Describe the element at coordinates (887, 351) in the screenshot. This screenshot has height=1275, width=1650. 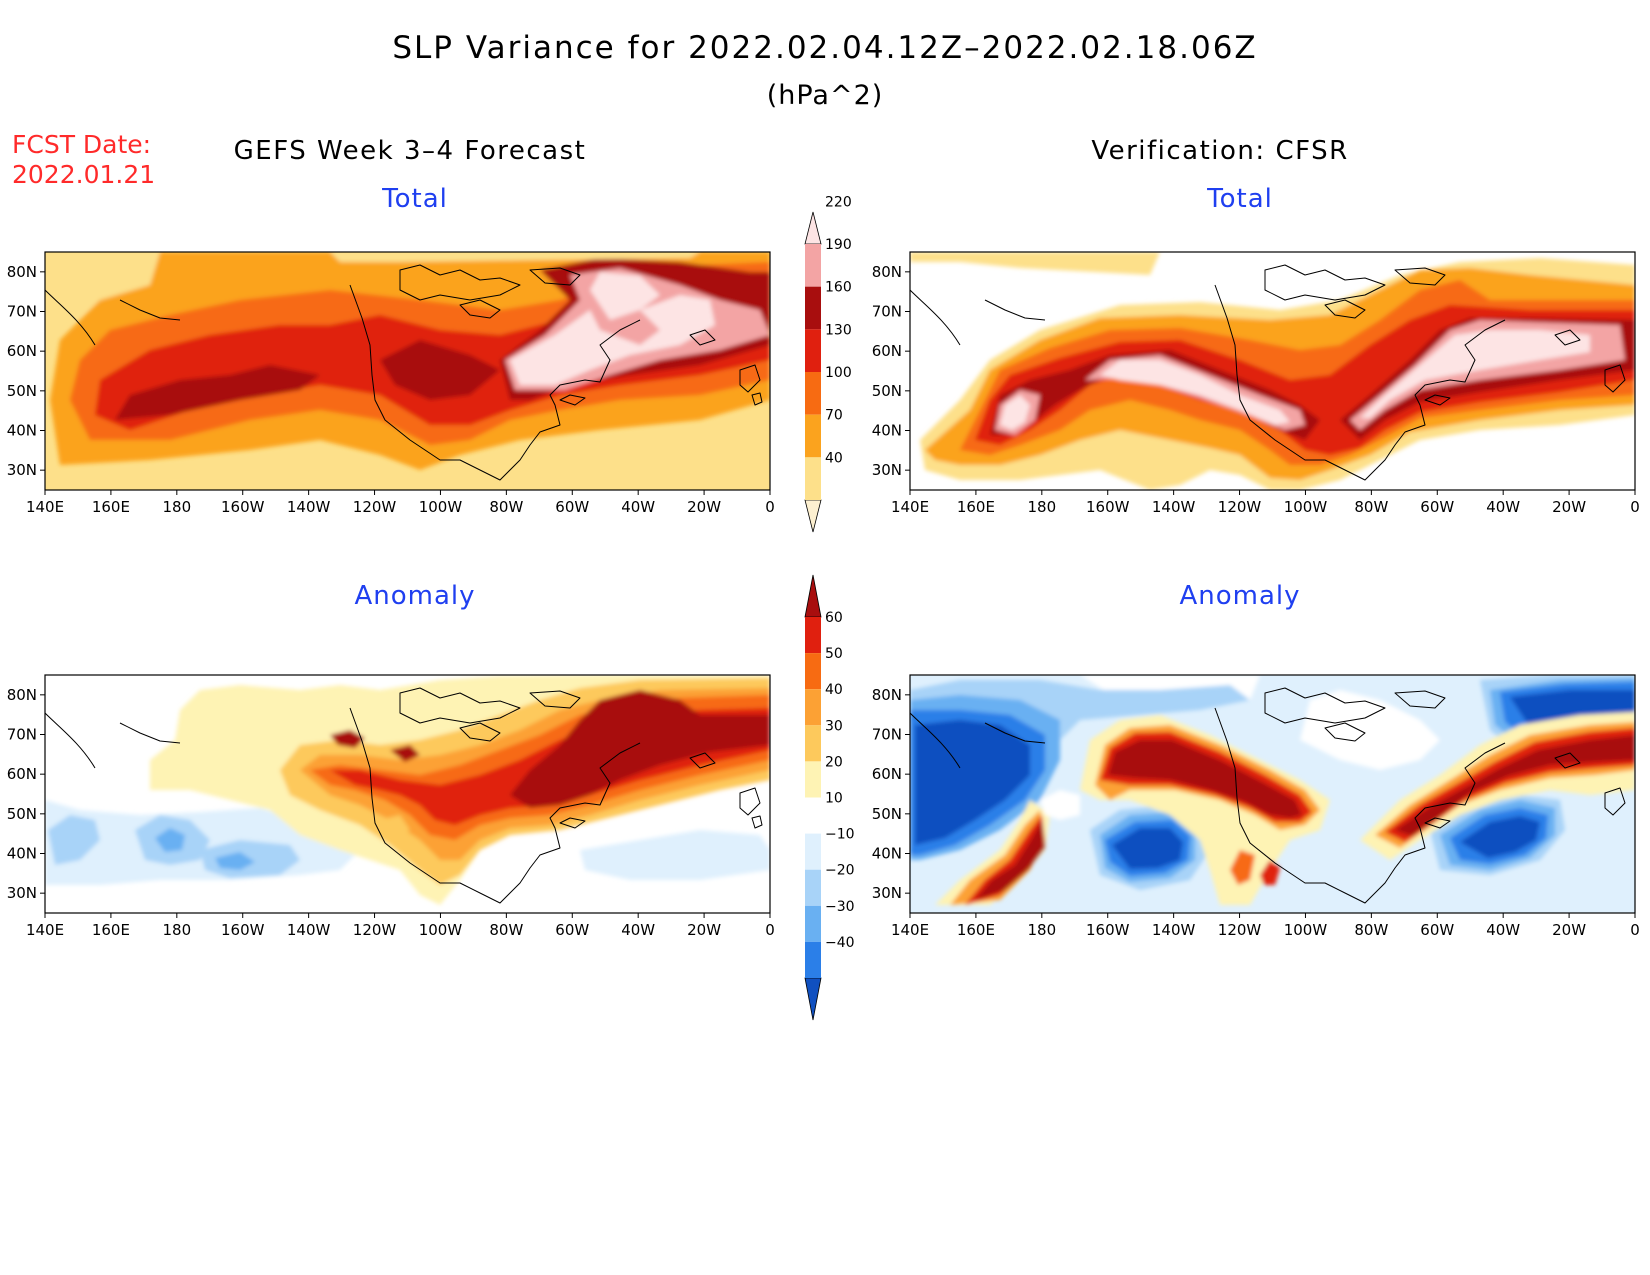
I see `lat-tick-label-verification-total: 60N` at that location.